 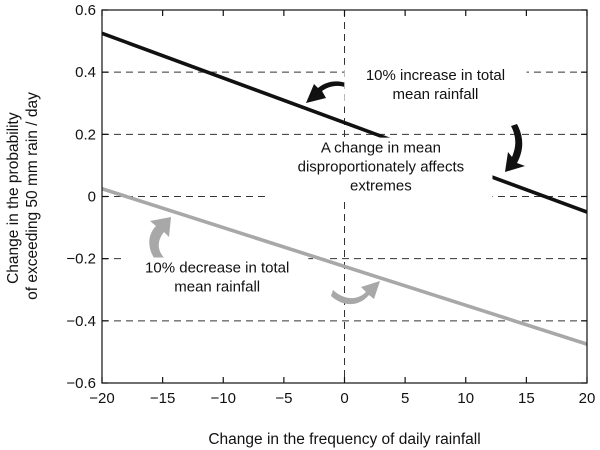 I want to click on decrease-arrow-up-icon, so click(x=160, y=241).